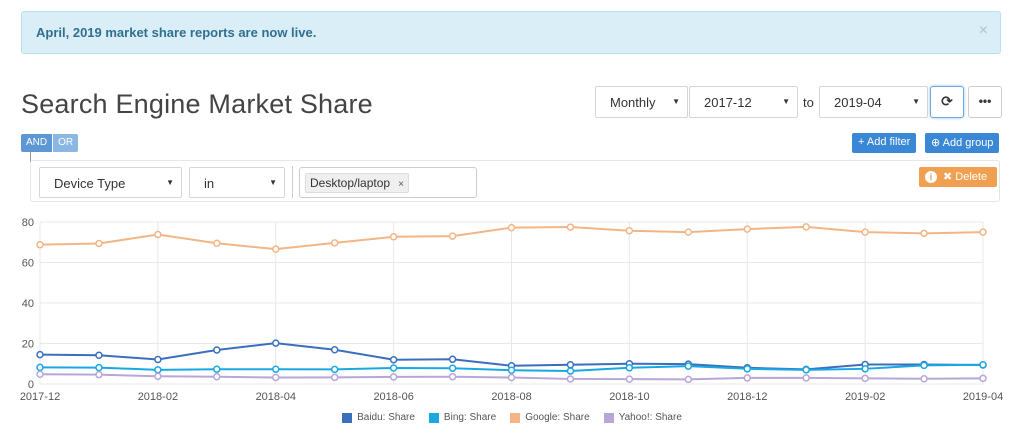  What do you see at coordinates (633, 102) in the screenshot?
I see `interval-value: Monthly` at bounding box center [633, 102].